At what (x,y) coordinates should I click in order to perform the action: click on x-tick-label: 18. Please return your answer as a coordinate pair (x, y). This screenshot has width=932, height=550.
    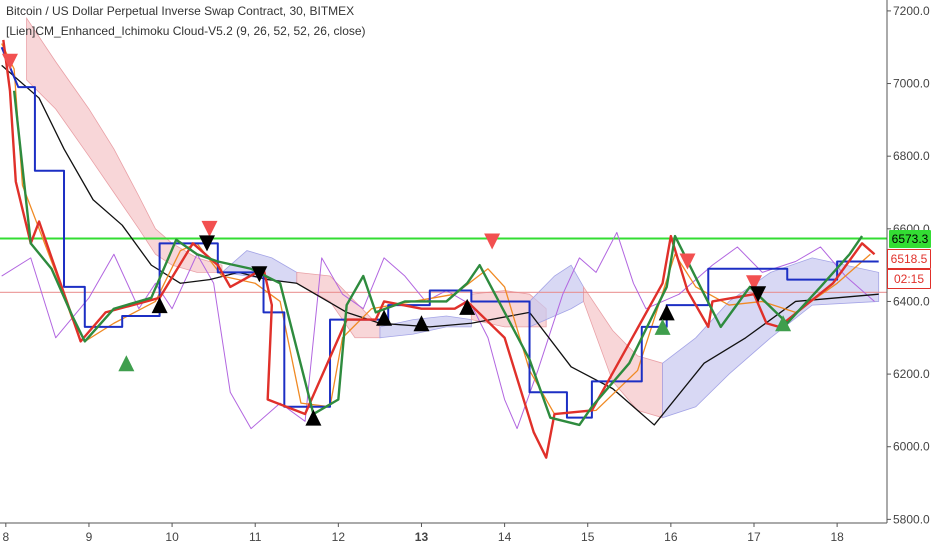
    Looking at the image, I should click on (837, 537).